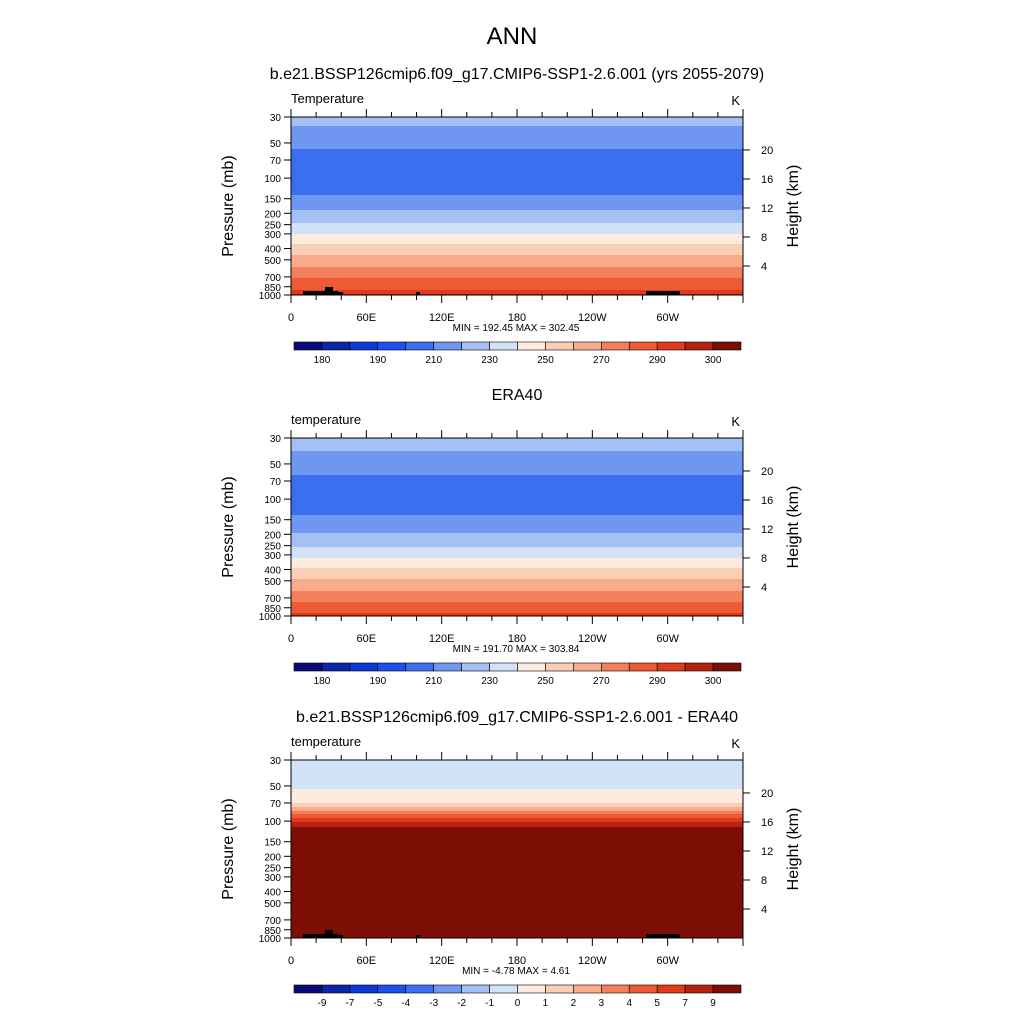 This screenshot has height=1029, width=1024. What do you see at coordinates (793, 849) in the screenshot?
I see `y2-axis-title: Height (km)` at bounding box center [793, 849].